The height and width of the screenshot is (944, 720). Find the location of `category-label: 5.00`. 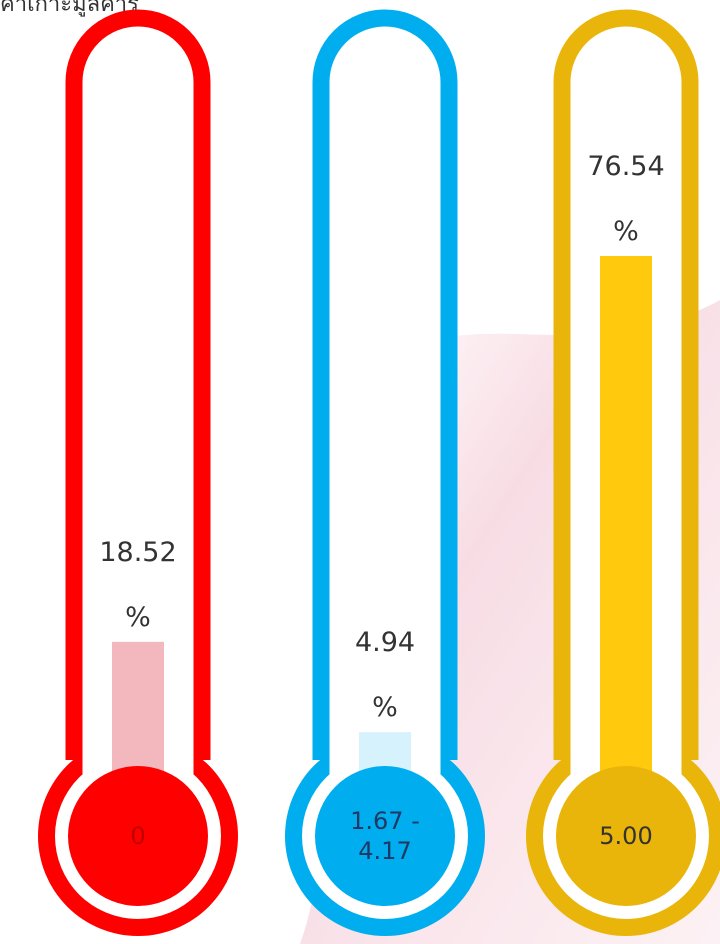

category-label: 5.00 is located at coordinates (626, 836).